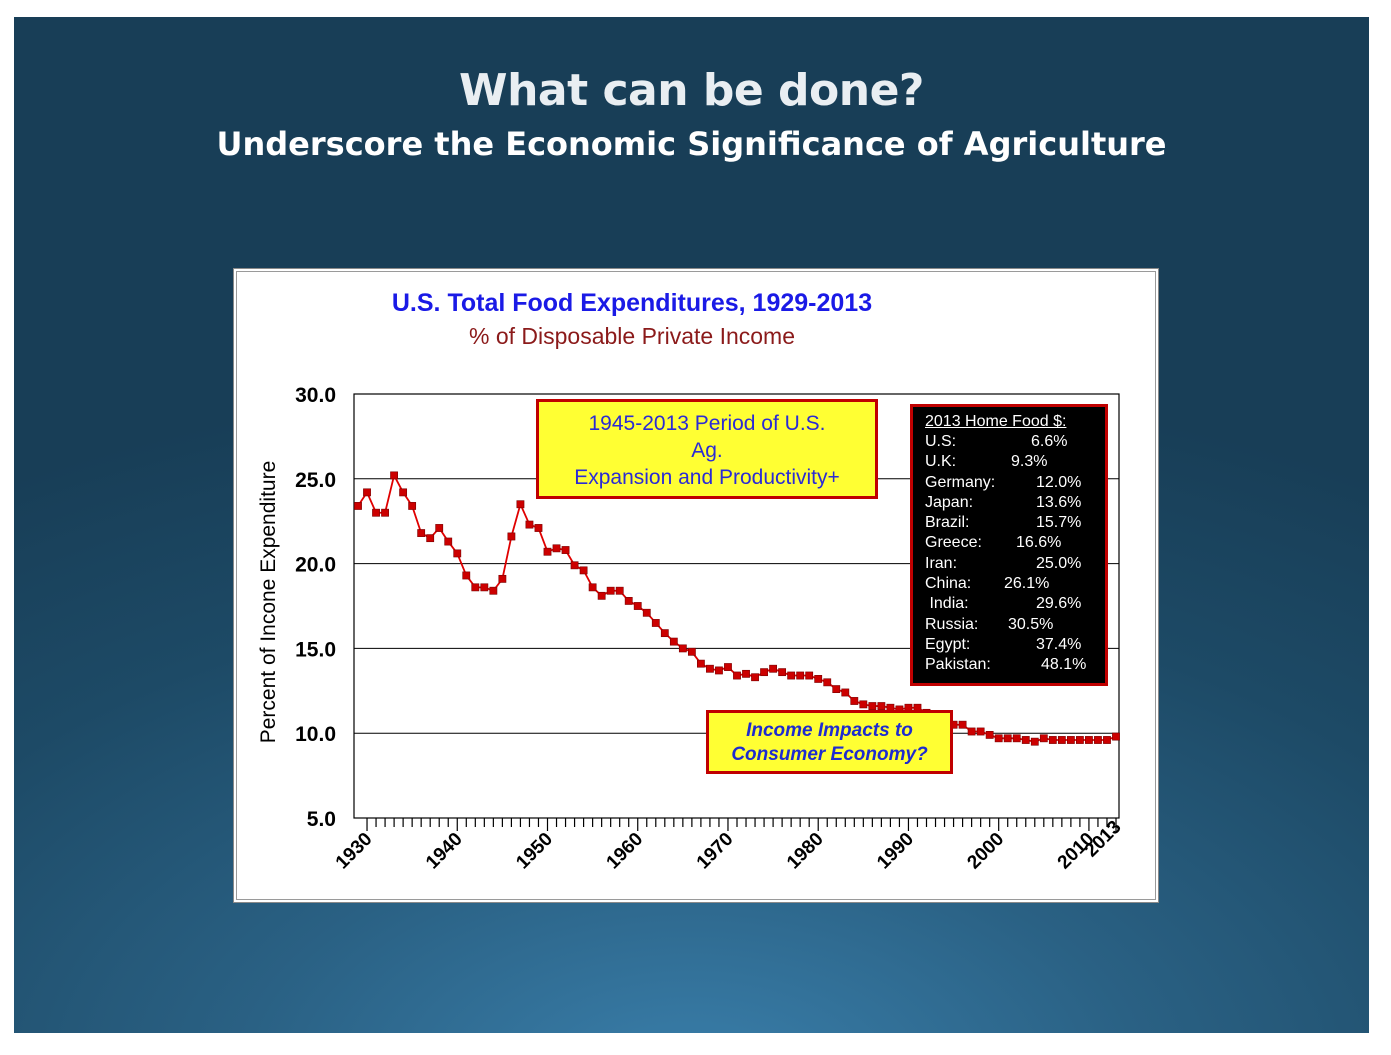 The image size is (1391, 1055). What do you see at coordinates (534, 851) in the screenshot?
I see `x-tick-label: 1950` at bounding box center [534, 851].